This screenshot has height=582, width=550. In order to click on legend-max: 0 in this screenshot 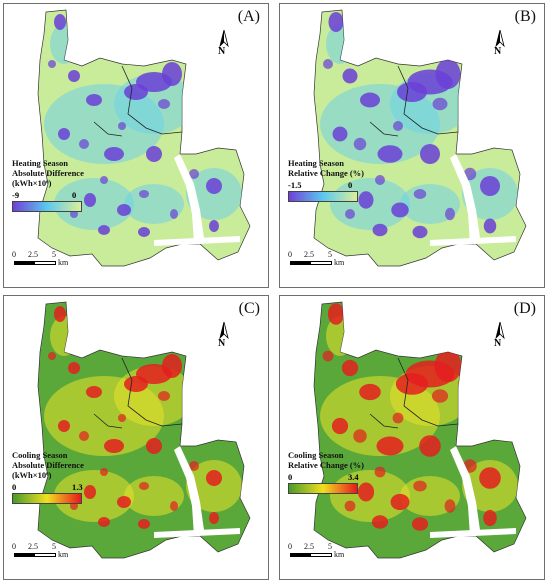, I will do `click(350, 185)`.